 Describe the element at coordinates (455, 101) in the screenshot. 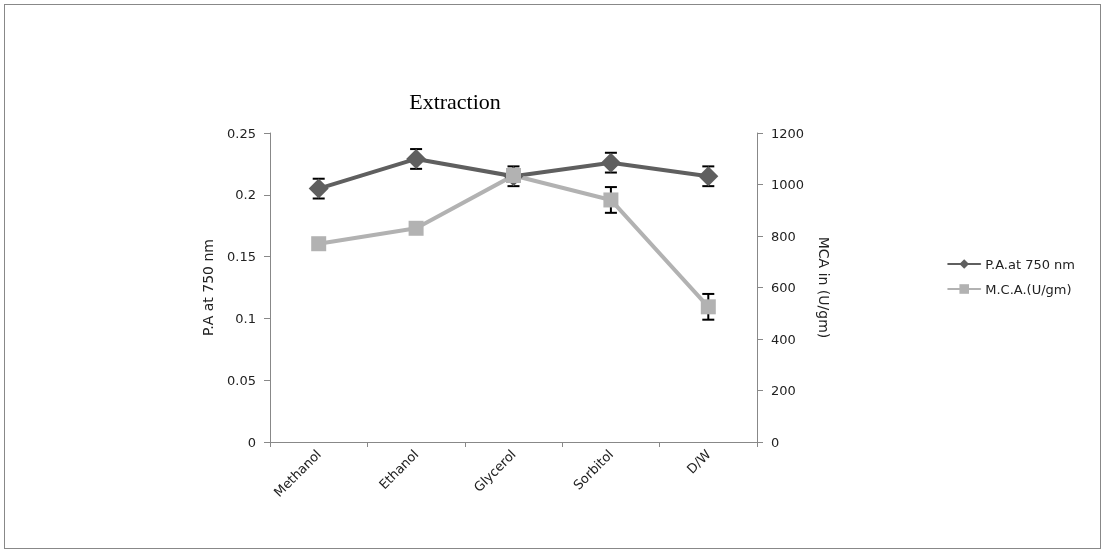

I see `chart-title: Extraction` at that location.